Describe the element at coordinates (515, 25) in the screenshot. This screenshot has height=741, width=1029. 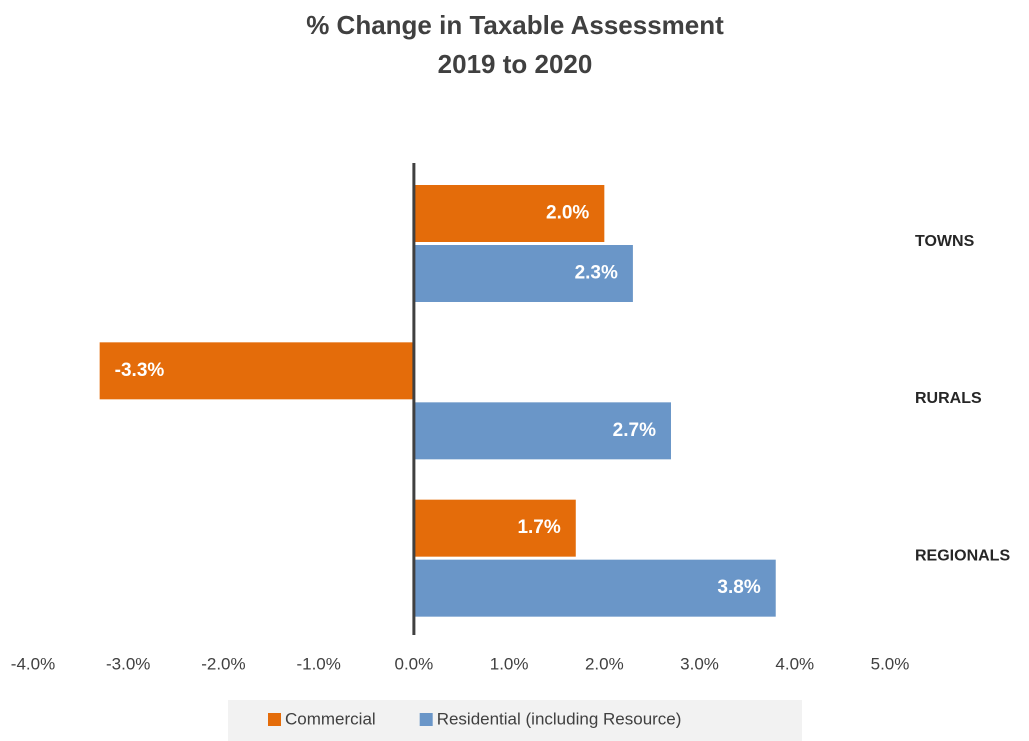
I see `chart-title: % Change in Taxable Assessment` at that location.